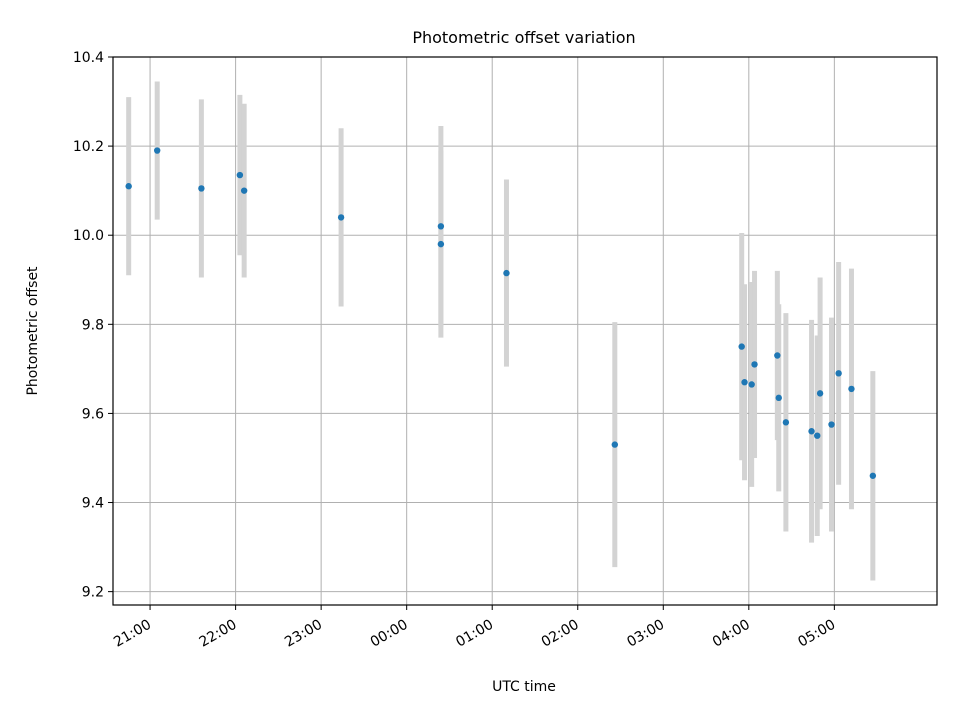  Describe the element at coordinates (93, 504) in the screenshot. I see `y-tick-label: 9.4` at that location.